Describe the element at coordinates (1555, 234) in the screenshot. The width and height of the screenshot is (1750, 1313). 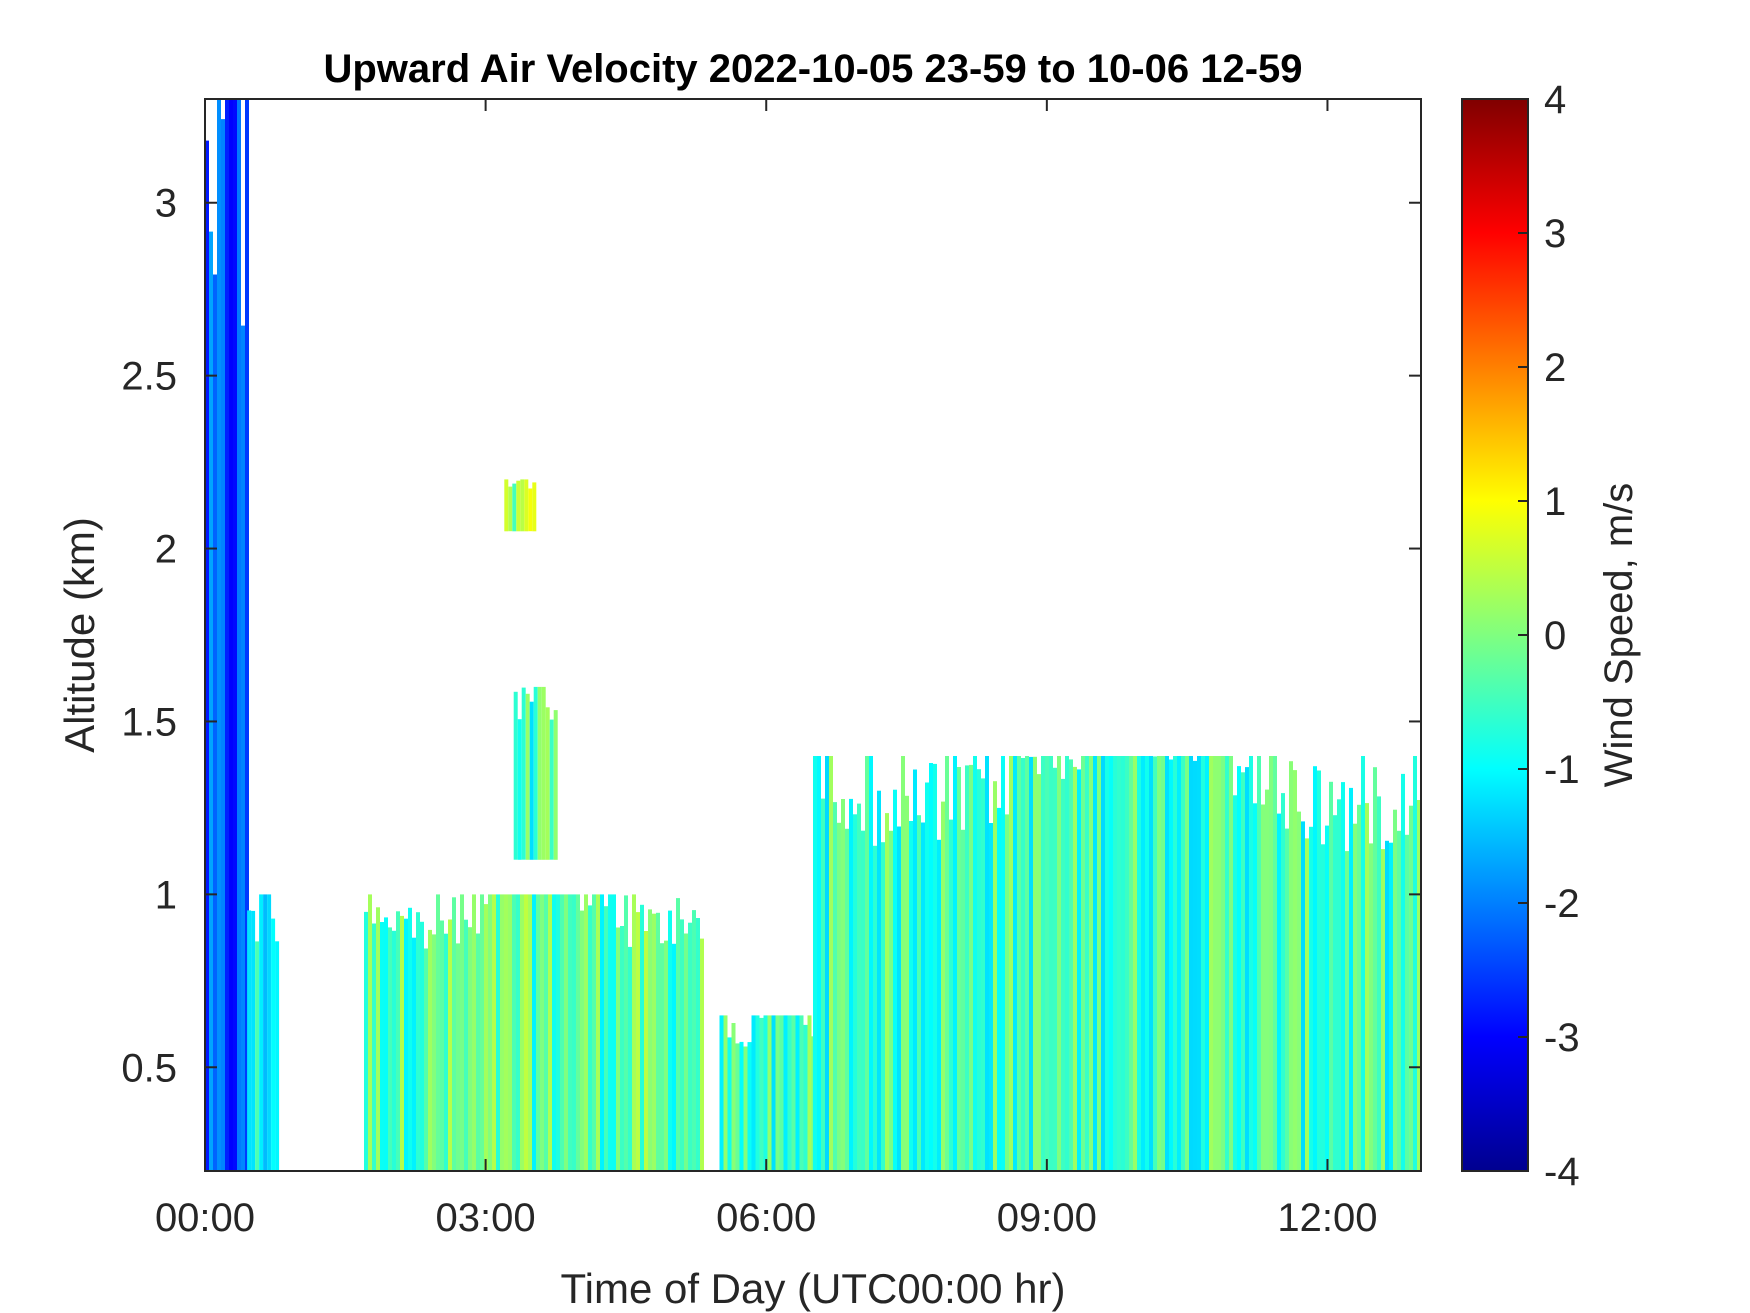
I see `colorbar-tick-label: 3` at that location.